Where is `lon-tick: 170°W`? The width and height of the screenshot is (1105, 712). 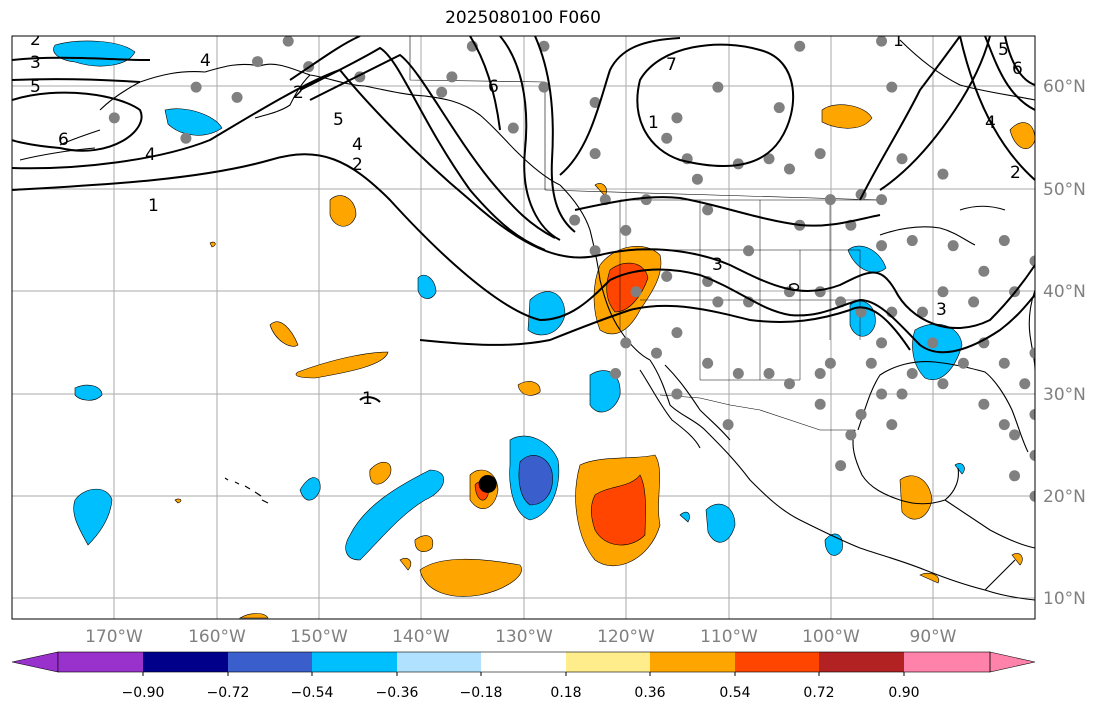
lon-tick: 170°W is located at coordinates (114, 637).